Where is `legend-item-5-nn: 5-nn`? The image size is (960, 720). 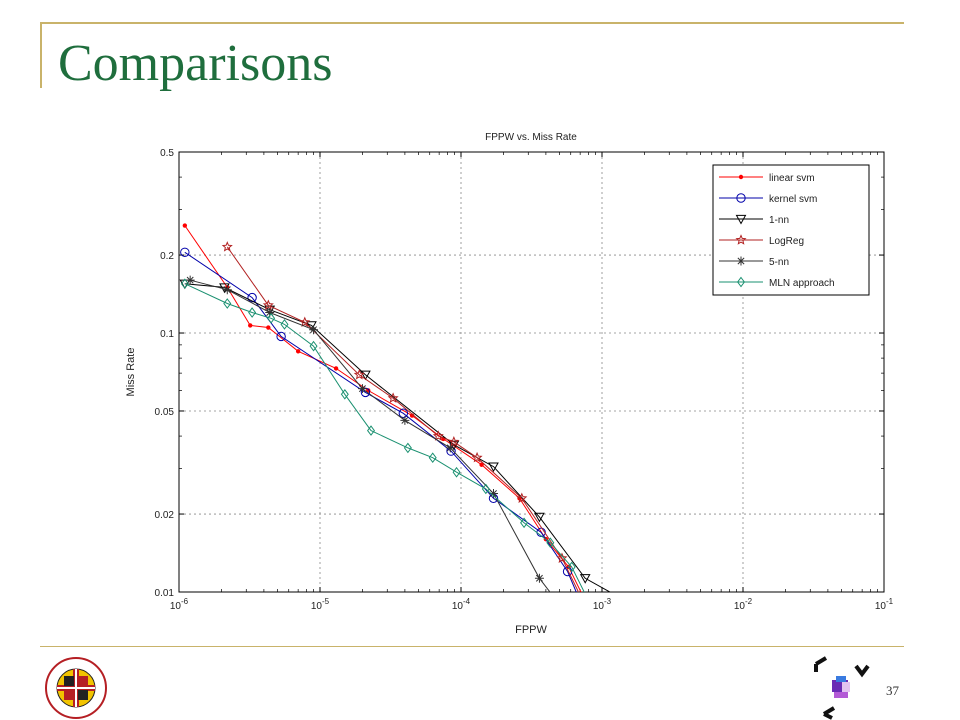
legend-item-5-nn: 5-nn is located at coordinates (754, 262).